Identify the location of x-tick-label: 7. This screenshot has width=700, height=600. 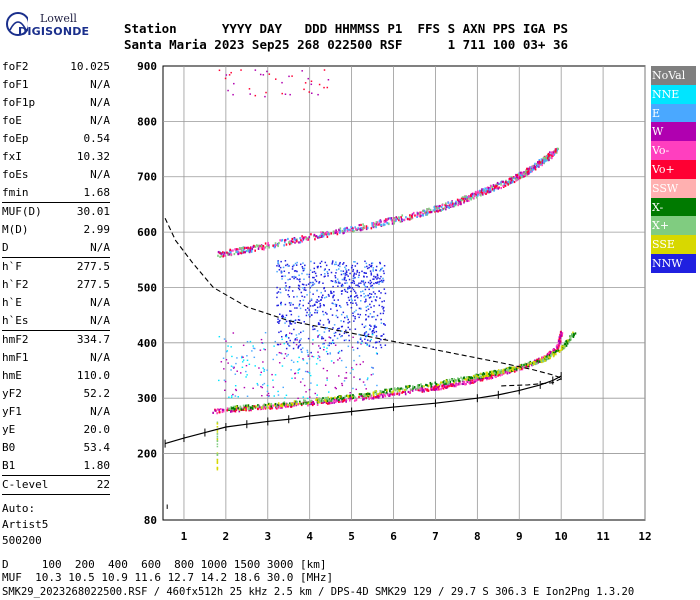
(435, 536).